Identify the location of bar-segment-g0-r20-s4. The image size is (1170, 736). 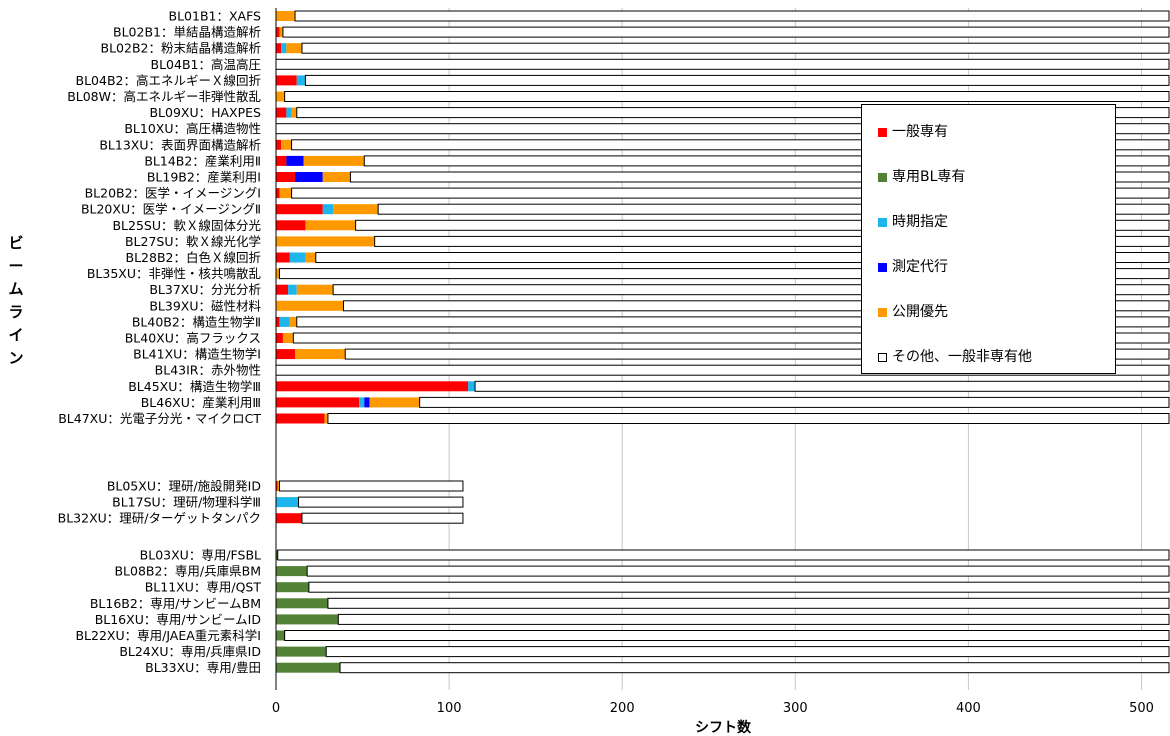
(288, 338).